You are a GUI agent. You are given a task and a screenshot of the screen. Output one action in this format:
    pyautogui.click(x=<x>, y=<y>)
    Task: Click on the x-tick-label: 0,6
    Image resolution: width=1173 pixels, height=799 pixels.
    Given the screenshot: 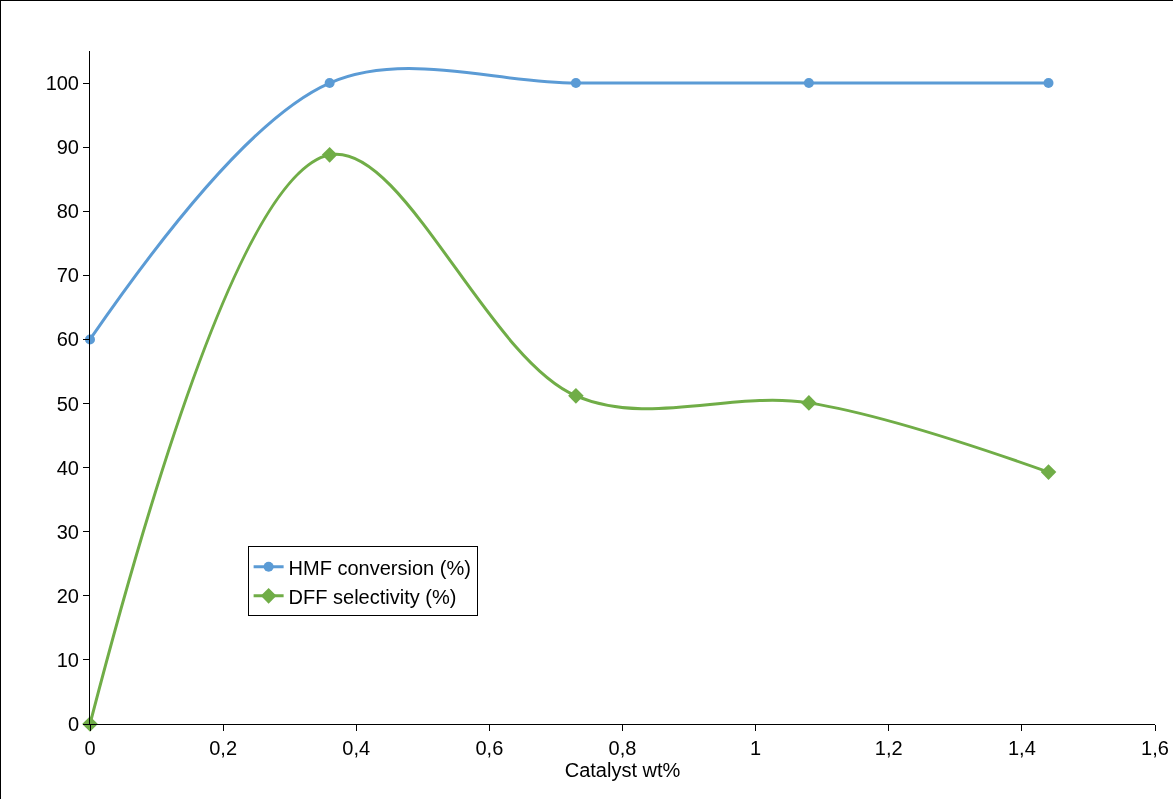 What is the action you would take?
    pyautogui.click(x=489, y=748)
    